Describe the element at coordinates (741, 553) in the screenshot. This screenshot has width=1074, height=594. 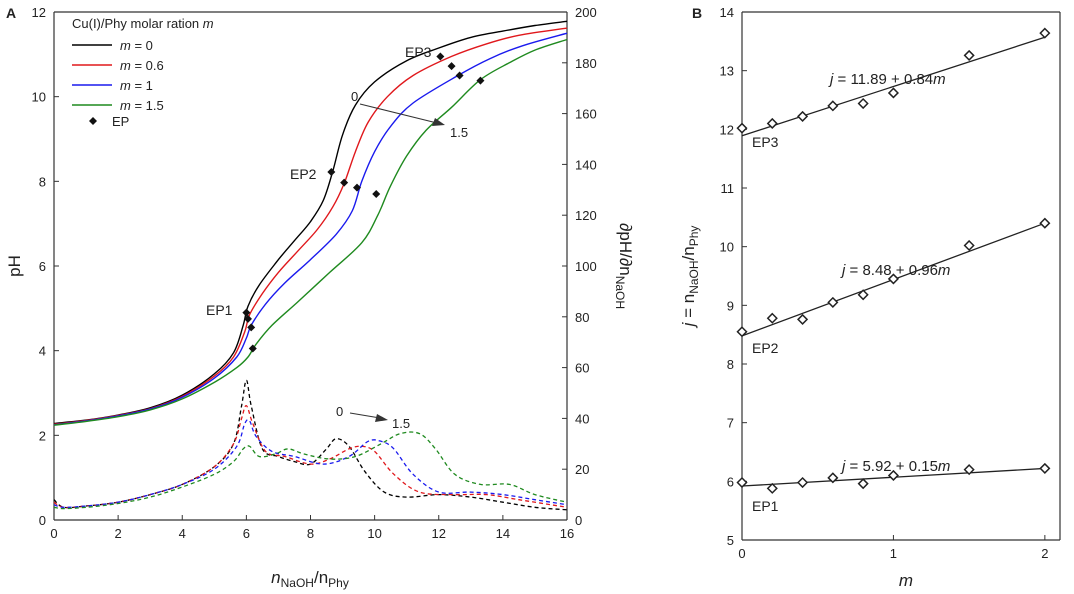
I see `b-x-tick-label: 0` at that location.